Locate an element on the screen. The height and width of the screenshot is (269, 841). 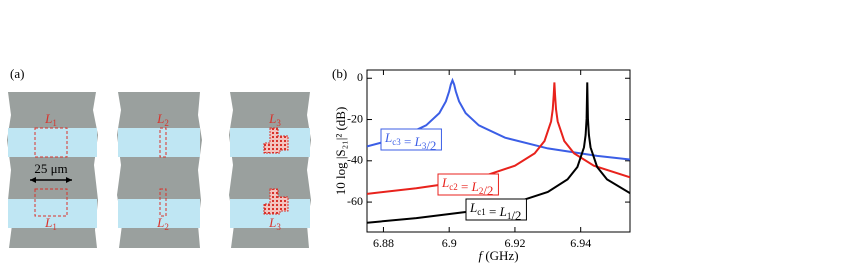
scale-label: 25 μm is located at coordinates (50, 168).